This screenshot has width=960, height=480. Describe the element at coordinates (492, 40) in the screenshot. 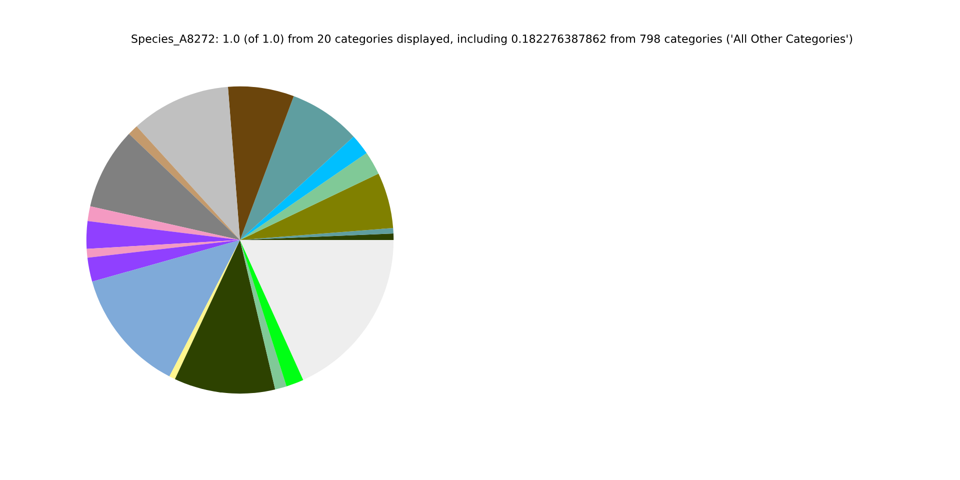

I see `text: Species_A8272: 1.0 (of 1.0) from 20 categories displayed, including 0.182276387862 from 798 categories ('All Other Categories')` at that location.